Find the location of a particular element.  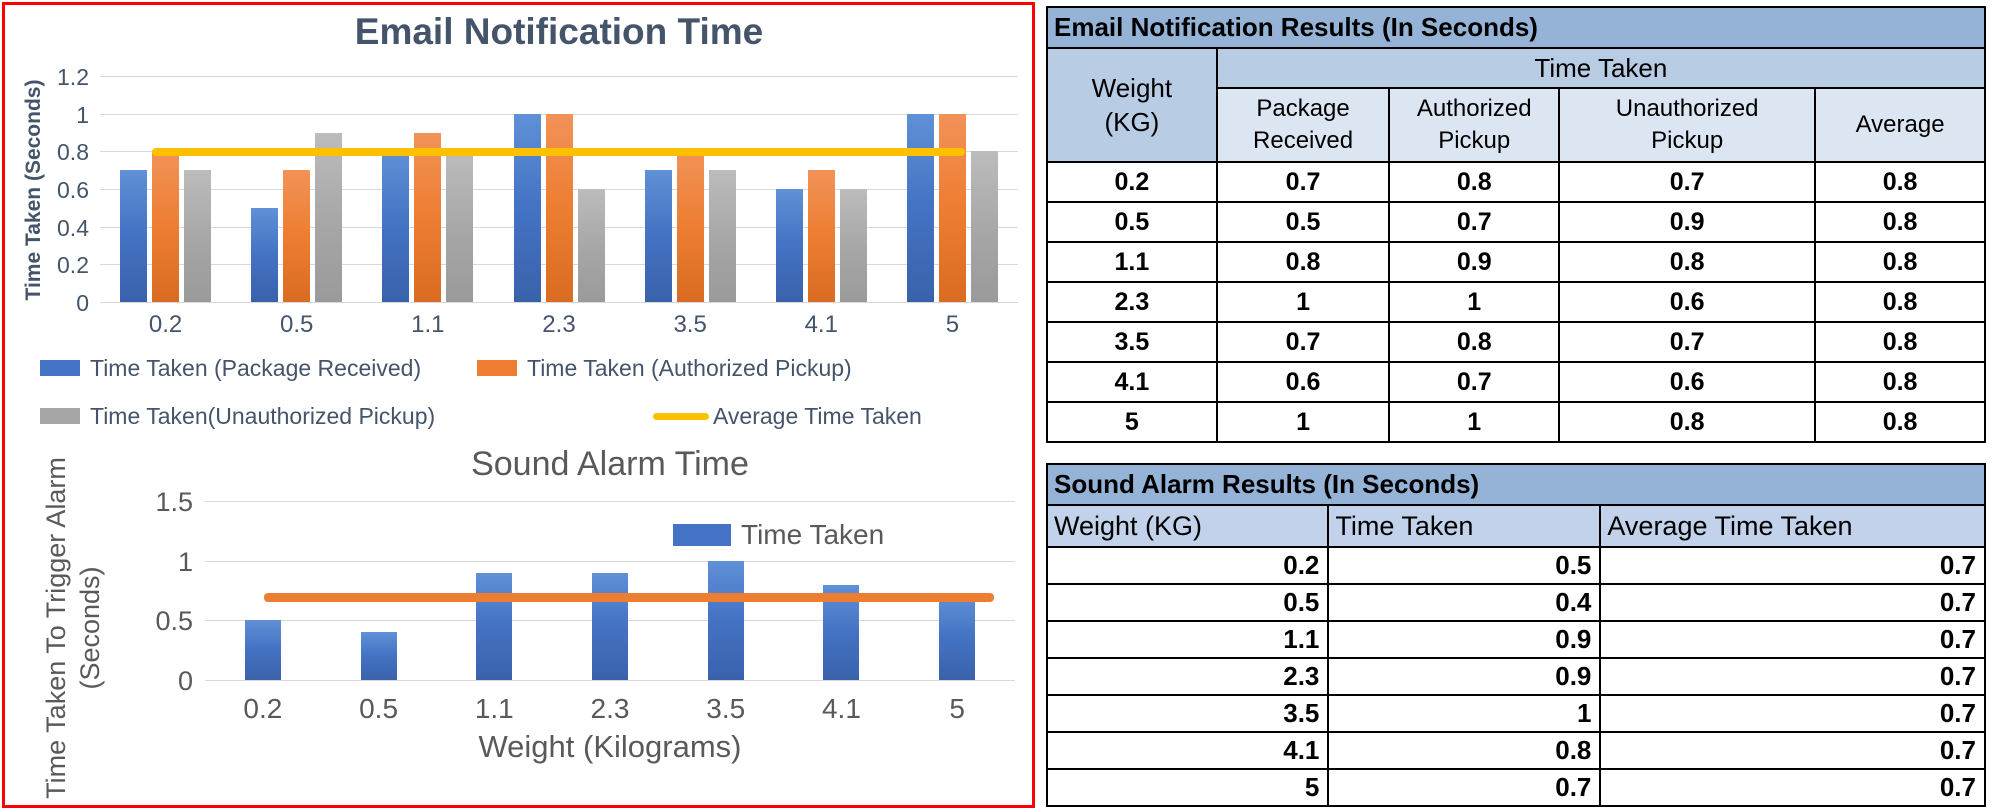

cell-r4c1: 0.7 is located at coordinates (1303, 342).